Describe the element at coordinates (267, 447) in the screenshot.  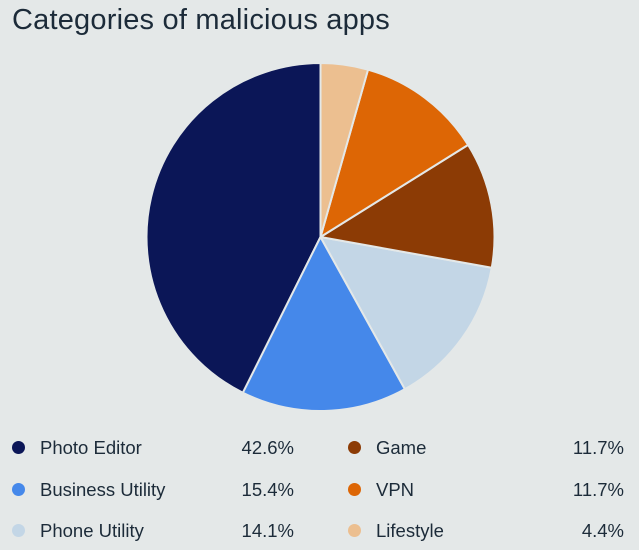
I see `legend-value: 42.6%` at that location.